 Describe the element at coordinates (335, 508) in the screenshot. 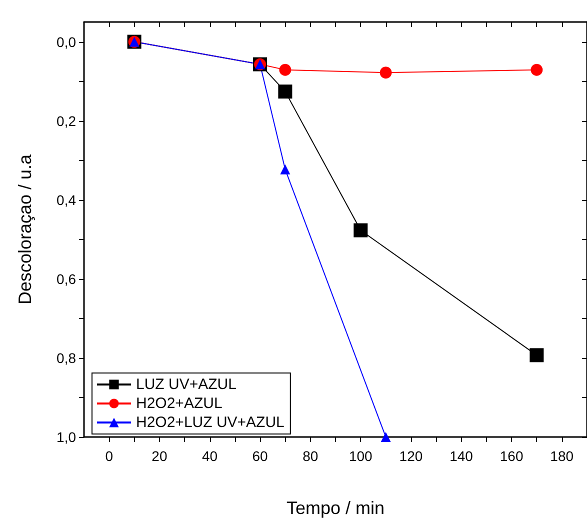

I see `x-axis-title: Tempo / min` at that location.